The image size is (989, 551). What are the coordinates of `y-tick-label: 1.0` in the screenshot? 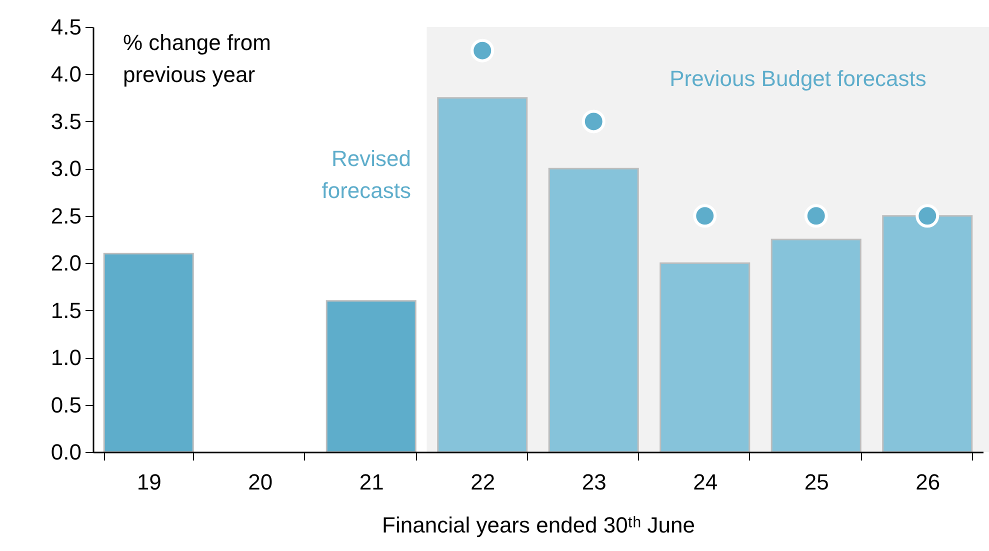 It's located at (66, 357).